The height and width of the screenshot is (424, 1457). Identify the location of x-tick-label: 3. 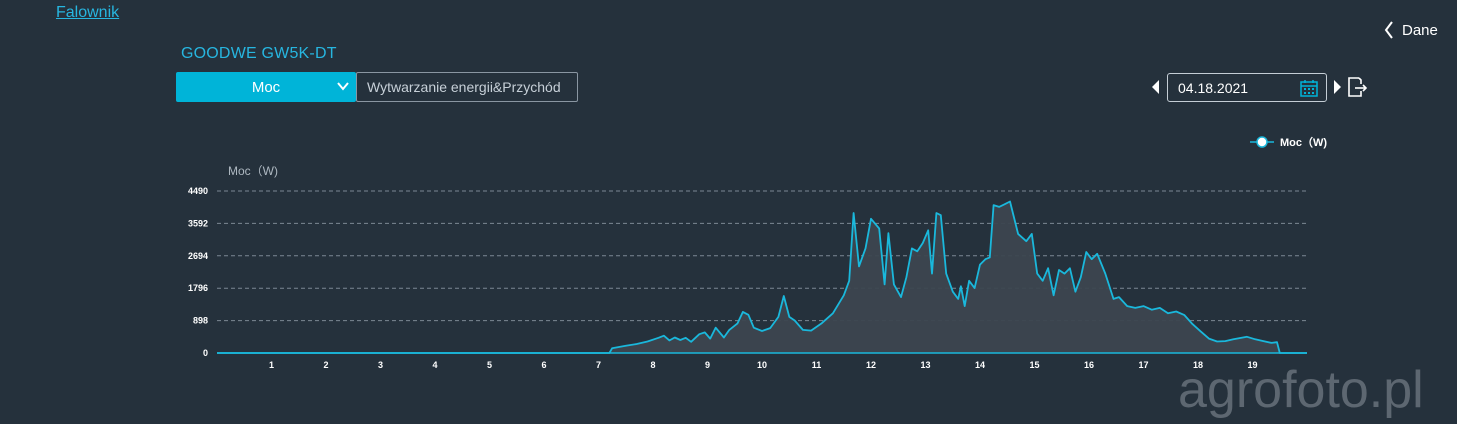
(380, 365).